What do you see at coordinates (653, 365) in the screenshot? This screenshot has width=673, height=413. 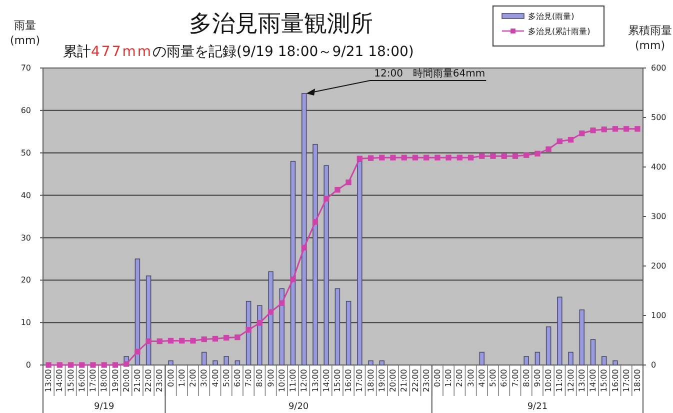 I see `y2-tick-label: 0` at bounding box center [653, 365].